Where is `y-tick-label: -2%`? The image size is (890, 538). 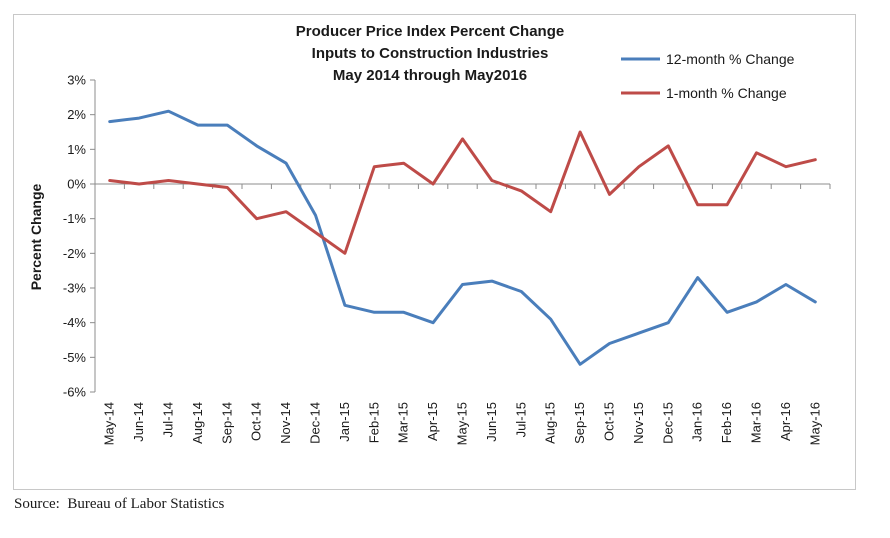 y-tick-label: -2% is located at coordinates (75, 253).